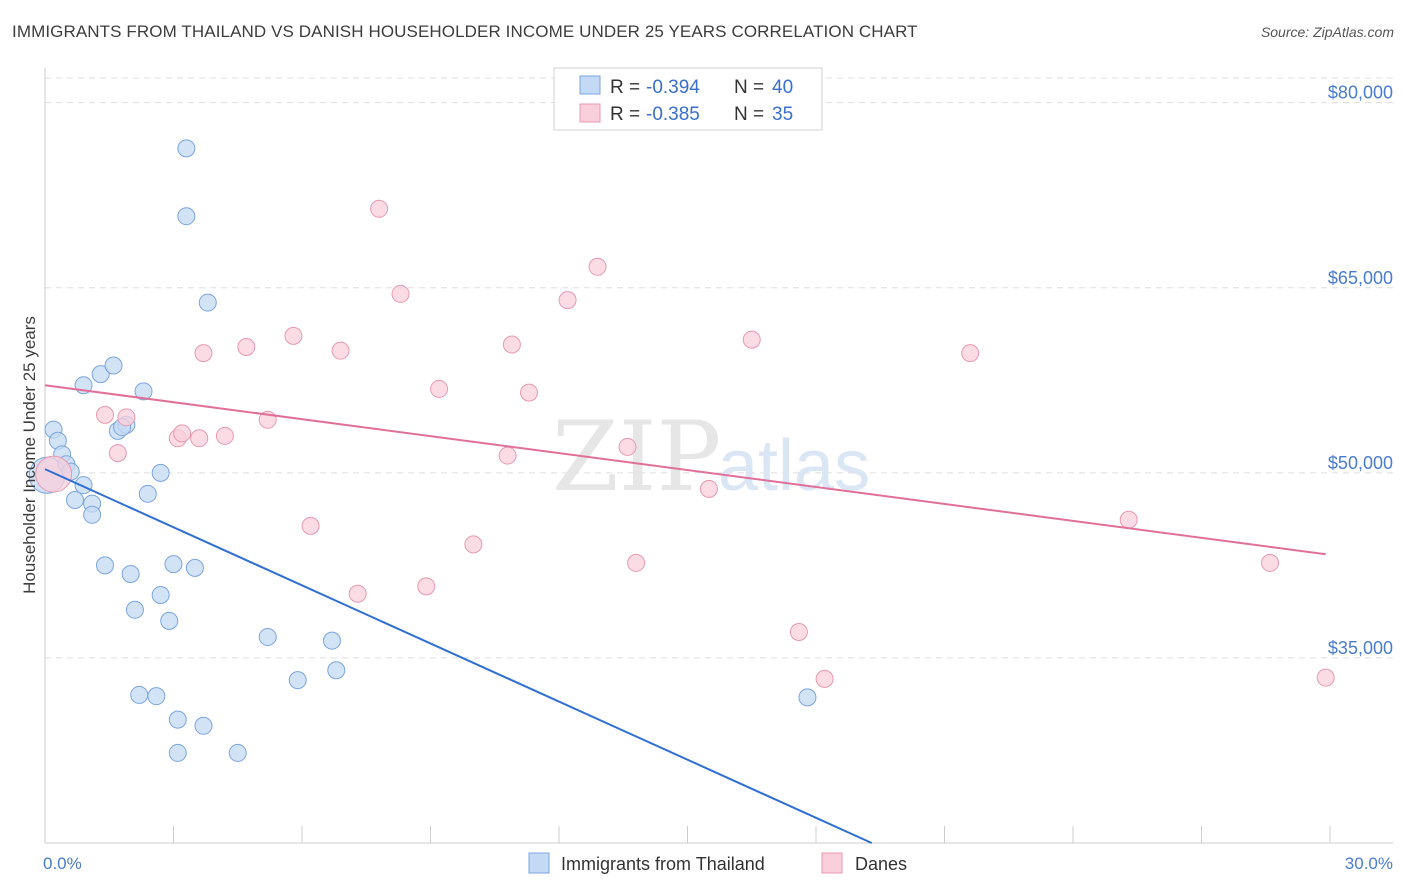  Describe the element at coordinates (636, 457) in the screenshot. I see `watermark-zip: ZIP` at that location.